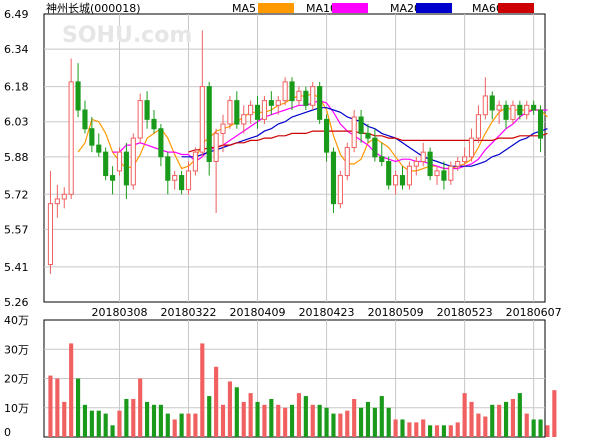 The width and height of the screenshot is (600, 444). Describe the element at coordinates (487, 8) in the screenshot. I see `legend-label: MA60` at that location.